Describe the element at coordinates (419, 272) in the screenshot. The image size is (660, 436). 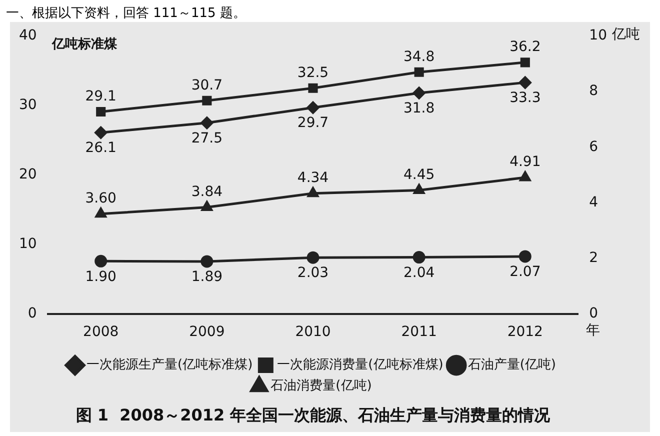
I see `data-label: 2.04` at that location.